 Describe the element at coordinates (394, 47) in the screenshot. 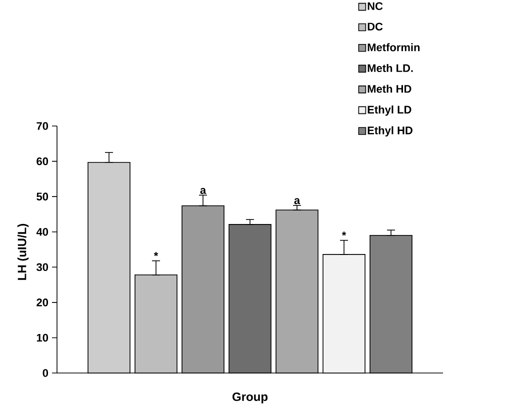

I see `legend-label: Metformin` at that location.